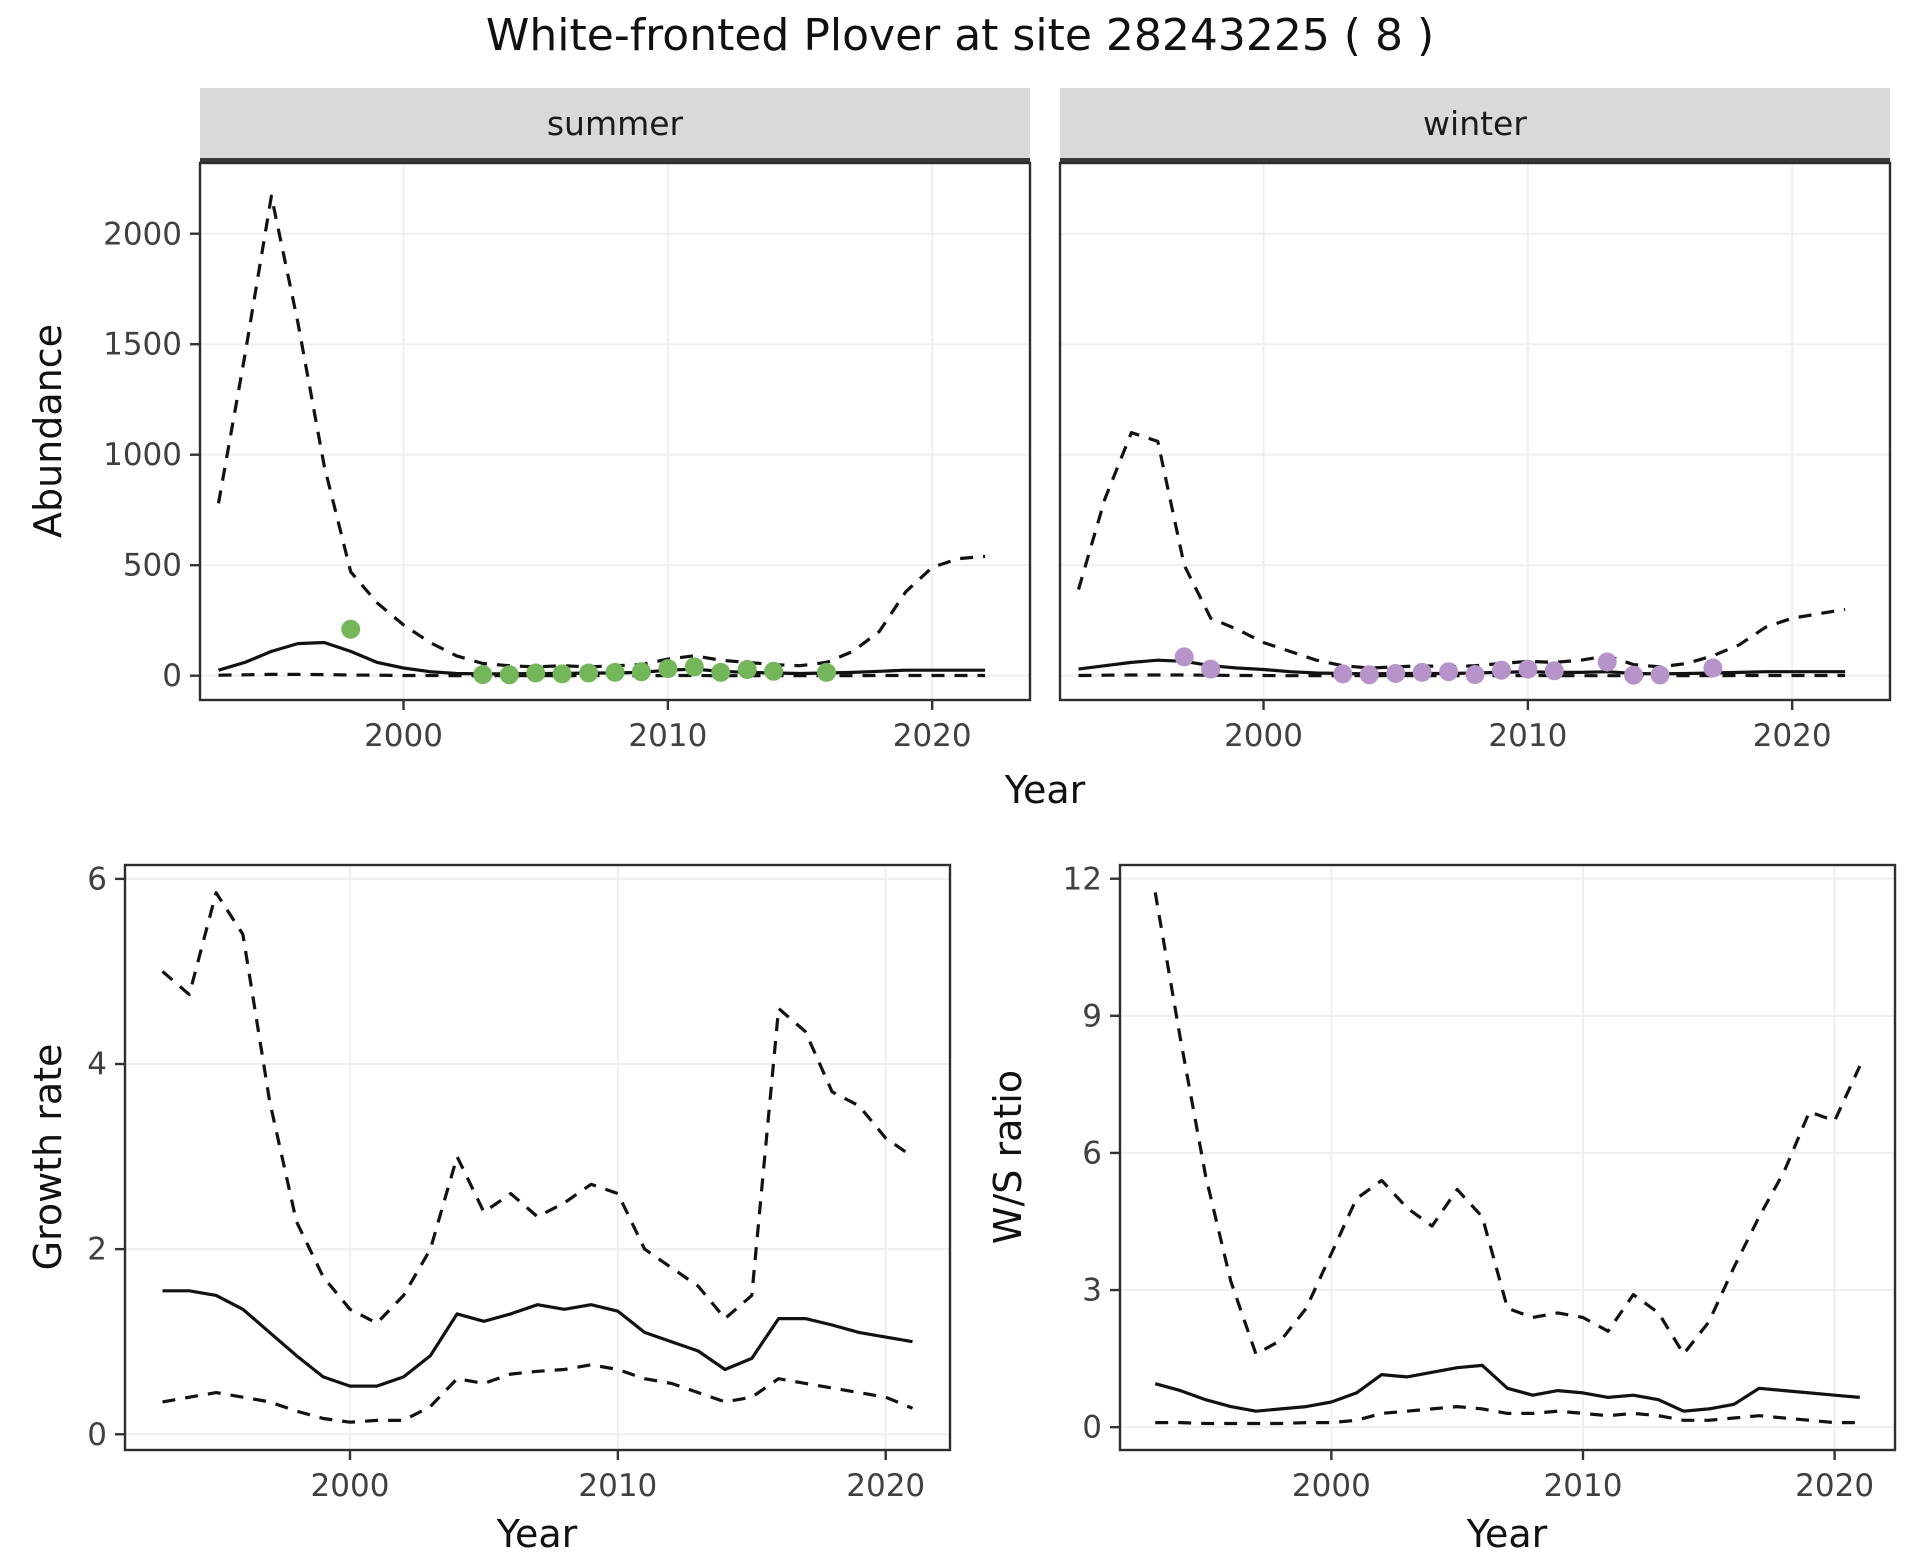 The height and width of the screenshot is (1560, 1920). What do you see at coordinates (538, 1393) in the screenshot?
I see `growth_rate-lower_ci-line` at bounding box center [538, 1393].